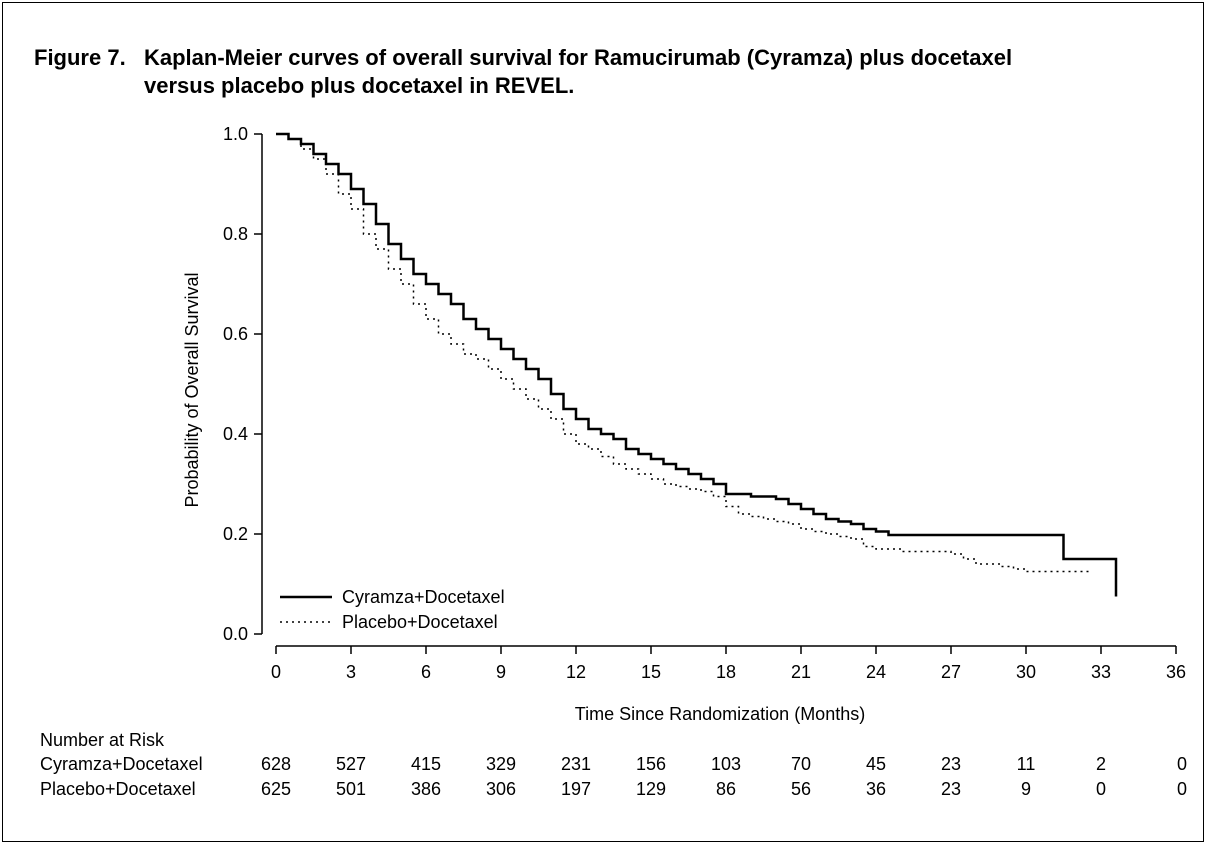 The height and width of the screenshot is (846, 1208). Describe the element at coordinates (351, 672) in the screenshot. I see `x-tick-label: 3` at that location.